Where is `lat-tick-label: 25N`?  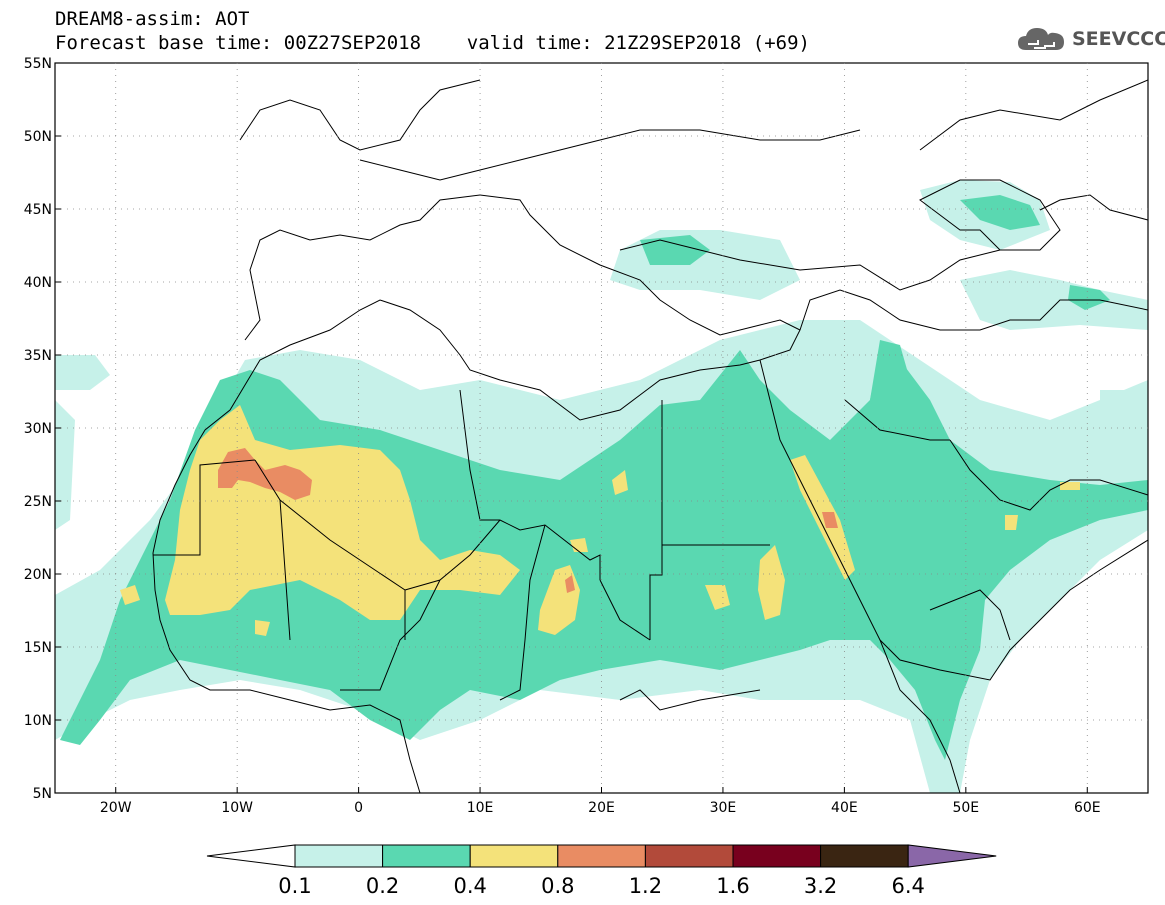 lat-tick-label: 25N is located at coordinates (38, 502).